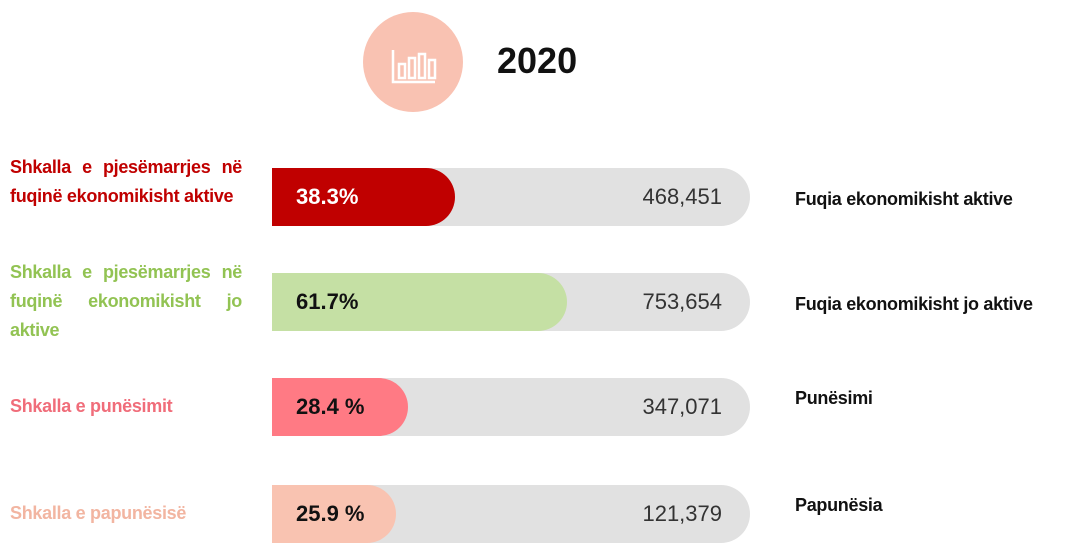 Image resolution: width=1065 pixels, height=543 pixels. What do you see at coordinates (414, 67) in the screenshot?
I see `icon-graphic` at bounding box center [414, 67].